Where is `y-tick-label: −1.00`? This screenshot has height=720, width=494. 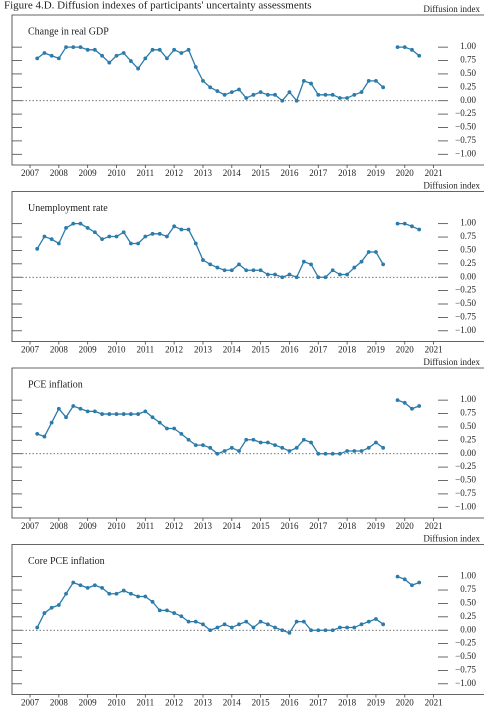
y-tick-label: −1.00 is located at coordinates (465, 330).